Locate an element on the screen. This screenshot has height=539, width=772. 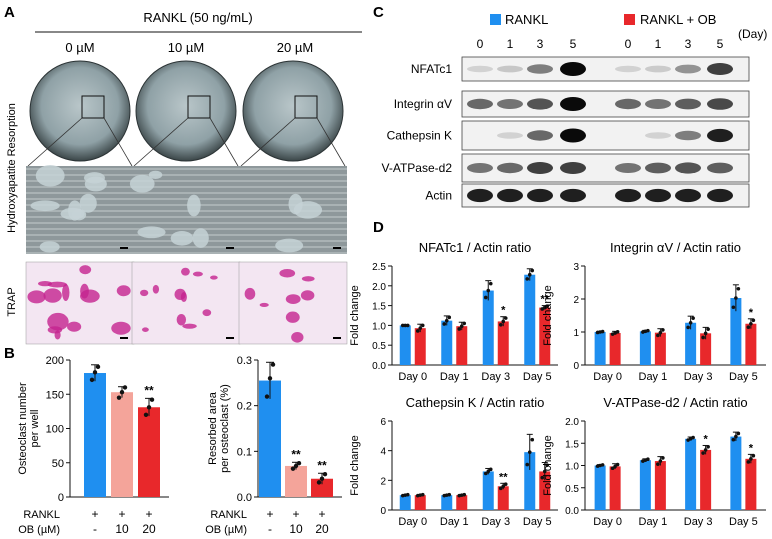
x-tick-label: Day 0 is located at coordinates (607, 377).